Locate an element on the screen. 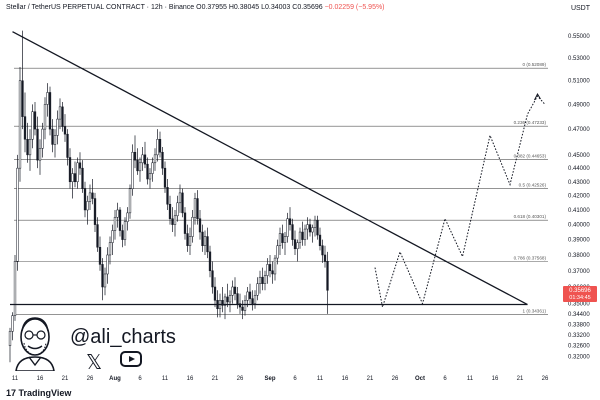  y-tick-label: 0.42000 is located at coordinates (579, 197).